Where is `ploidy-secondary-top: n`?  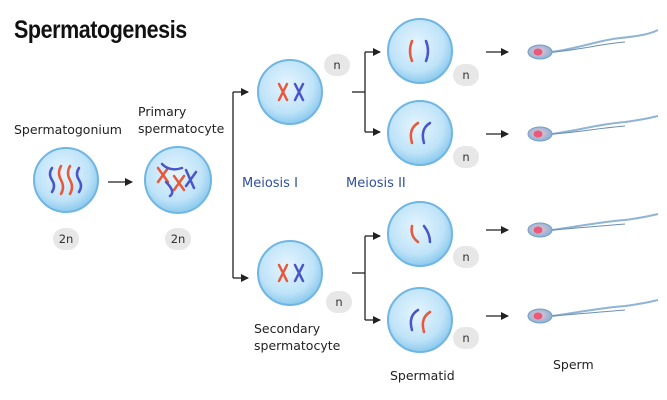 ploidy-secondary-top: n is located at coordinates (337, 65).